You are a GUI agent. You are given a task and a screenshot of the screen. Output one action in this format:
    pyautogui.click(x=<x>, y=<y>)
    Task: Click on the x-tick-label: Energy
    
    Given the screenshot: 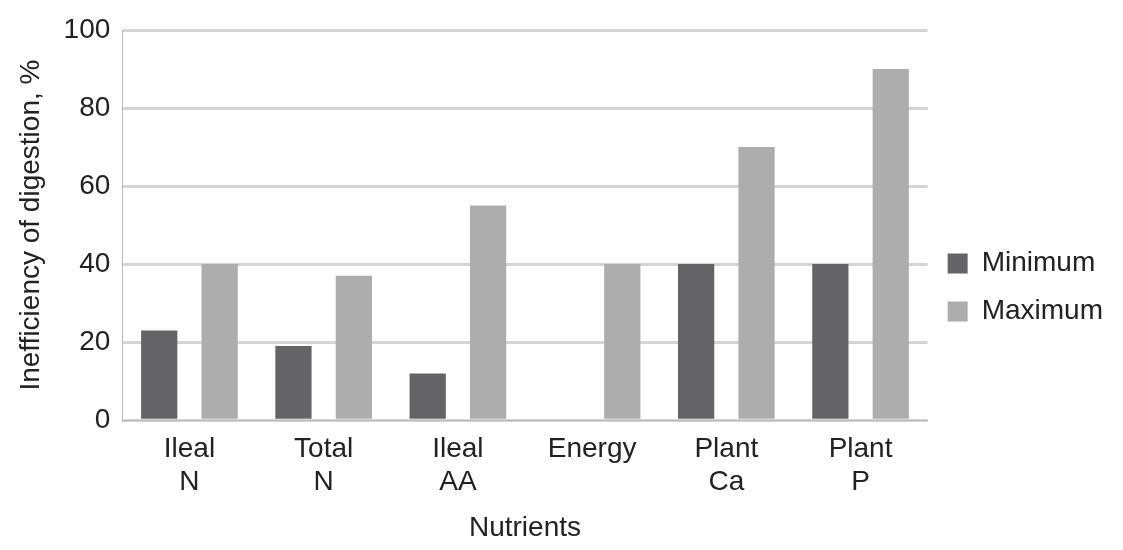 What is the action you would take?
    pyautogui.click(x=592, y=447)
    